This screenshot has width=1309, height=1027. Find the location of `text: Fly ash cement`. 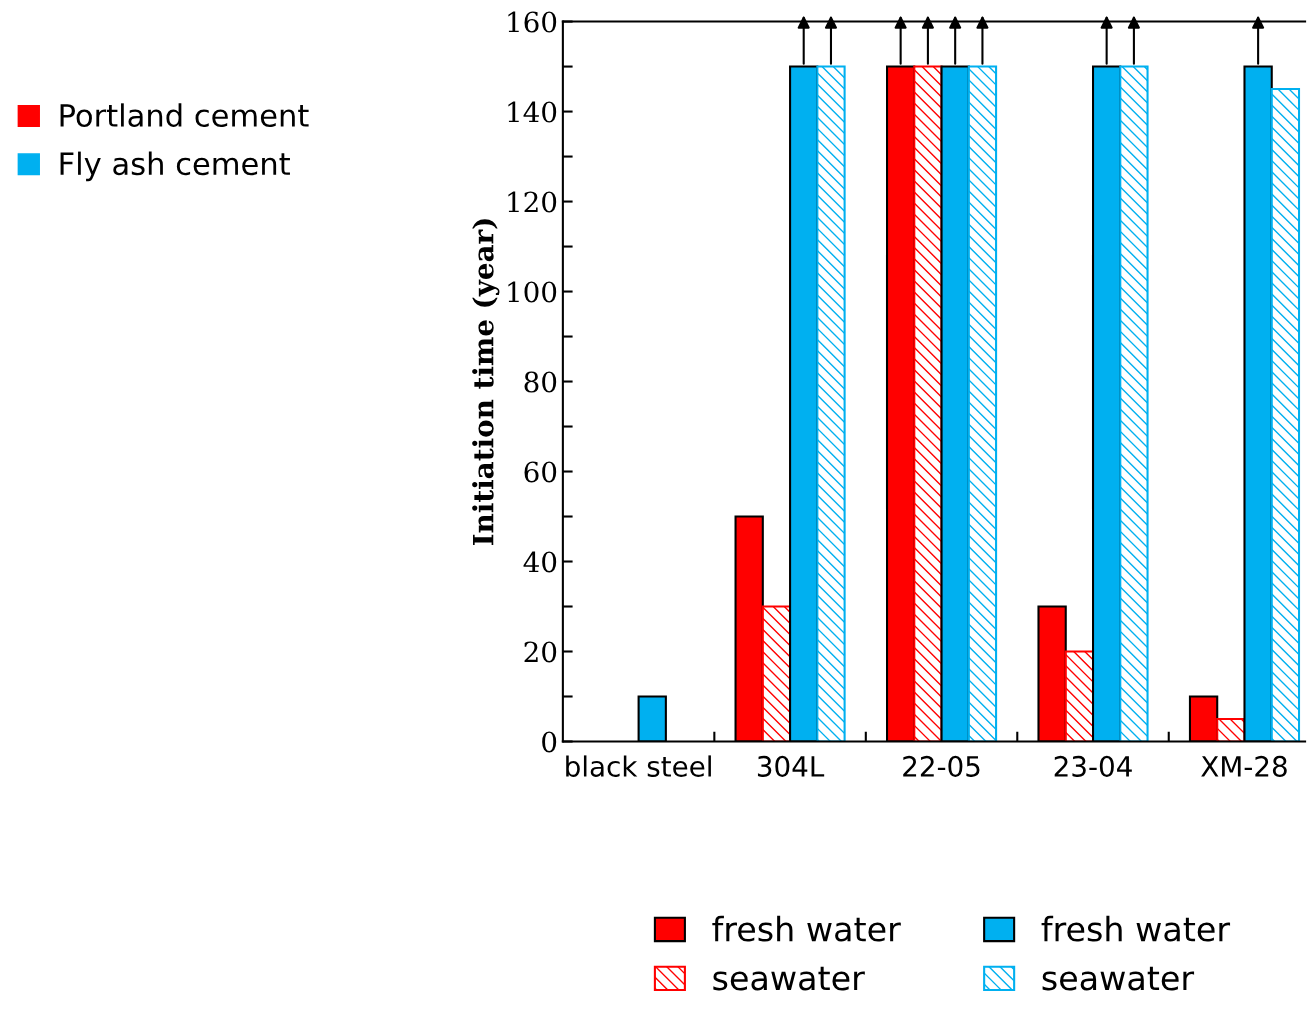

text: Fly ash cement is located at coordinates (175, 166).